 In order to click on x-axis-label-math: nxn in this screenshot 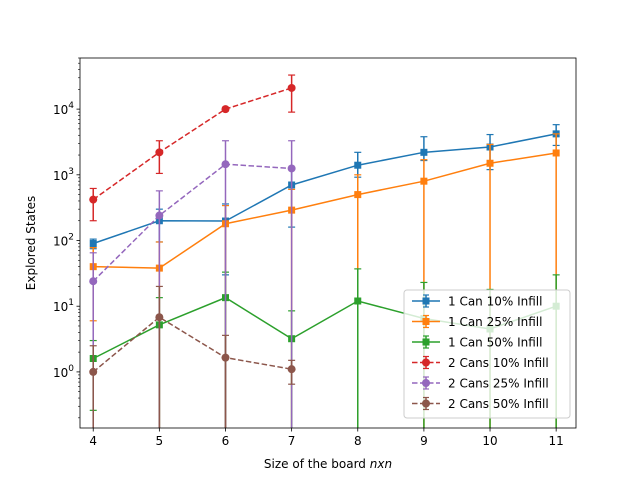, I will do `click(381, 464)`.